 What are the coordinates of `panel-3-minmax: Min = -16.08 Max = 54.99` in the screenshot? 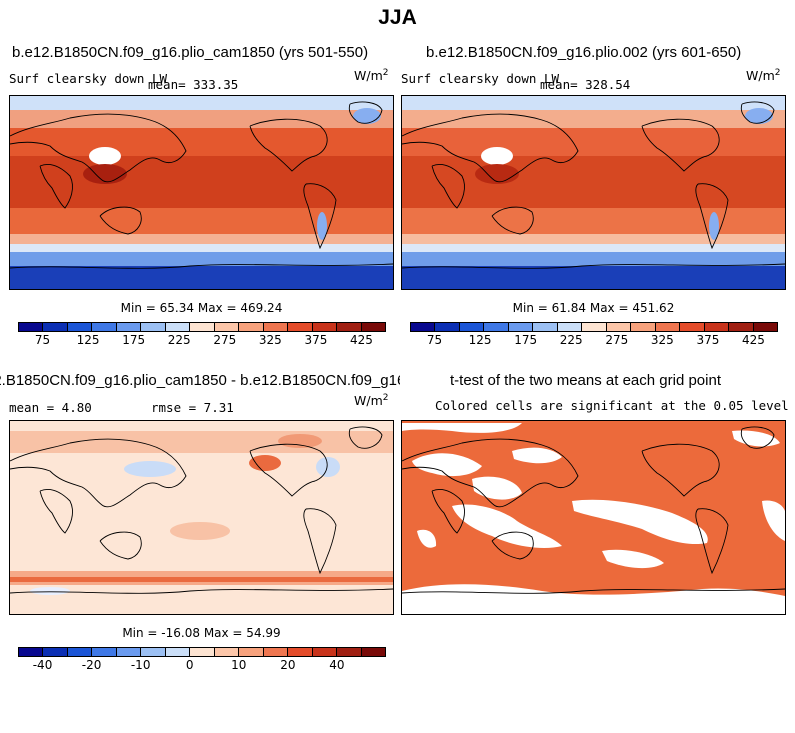 It's located at (201, 633).